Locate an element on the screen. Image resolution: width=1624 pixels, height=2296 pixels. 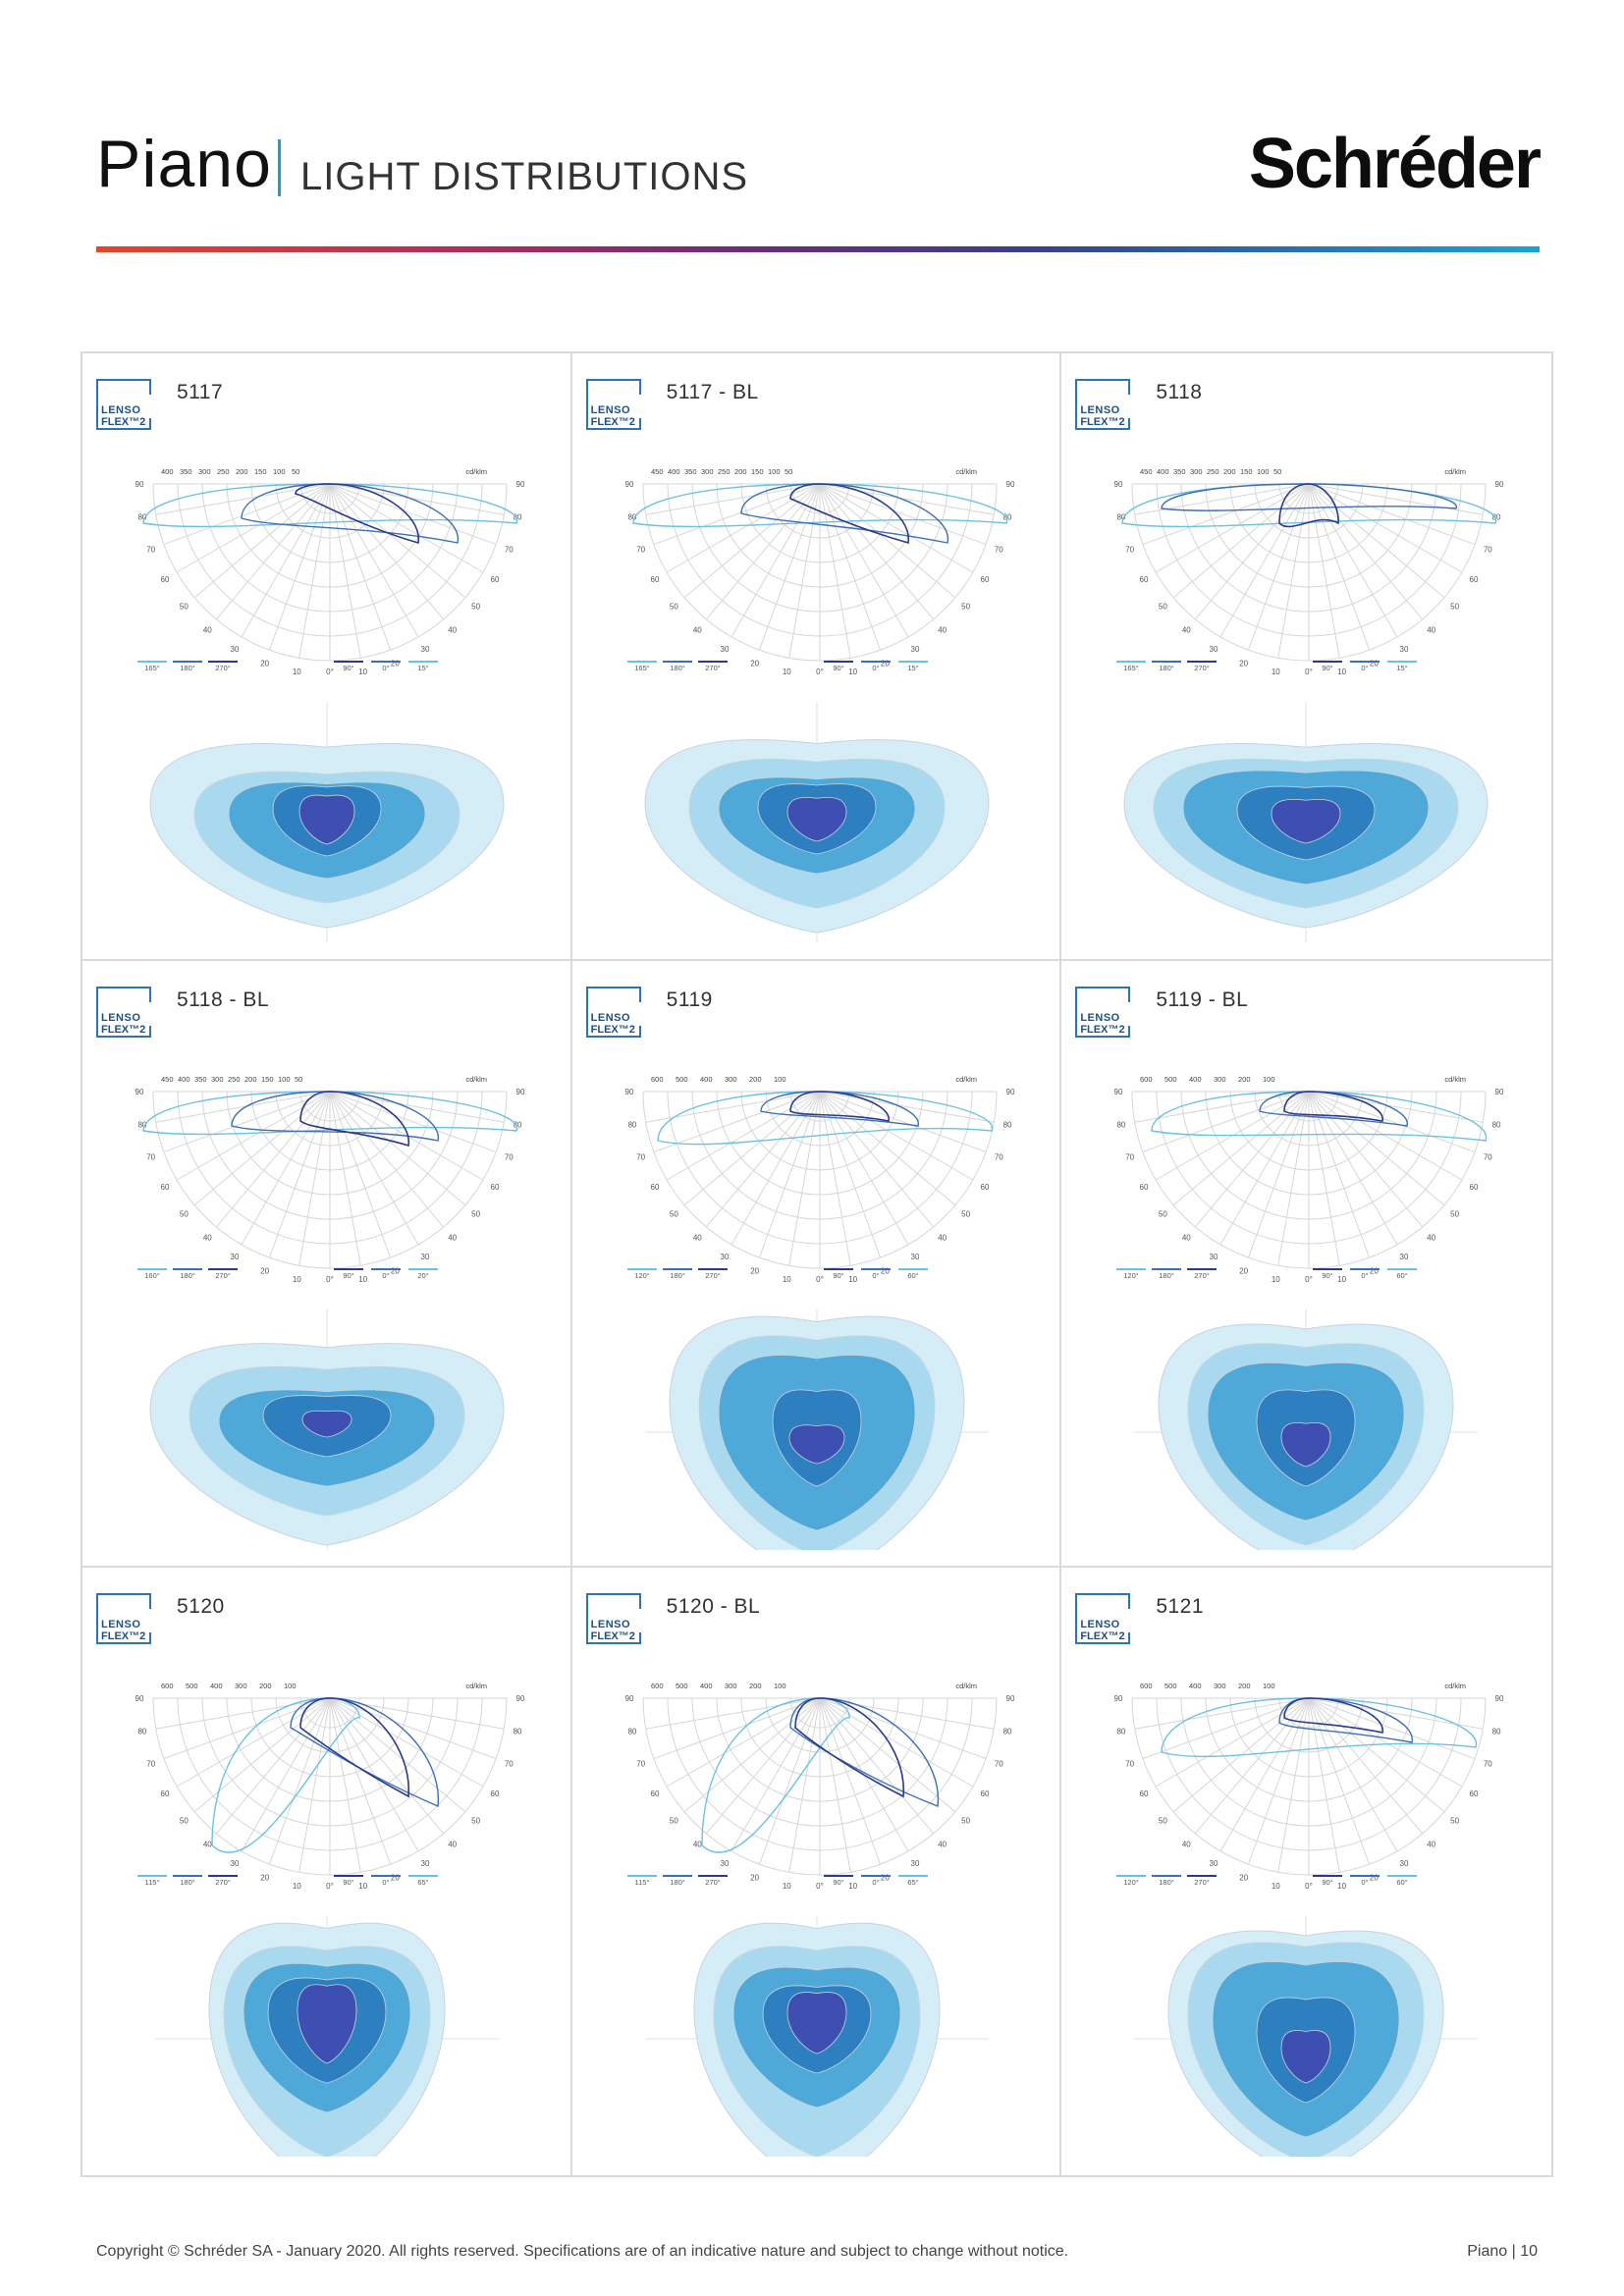
polar-angle-label: 50 is located at coordinates (1454, 1822).